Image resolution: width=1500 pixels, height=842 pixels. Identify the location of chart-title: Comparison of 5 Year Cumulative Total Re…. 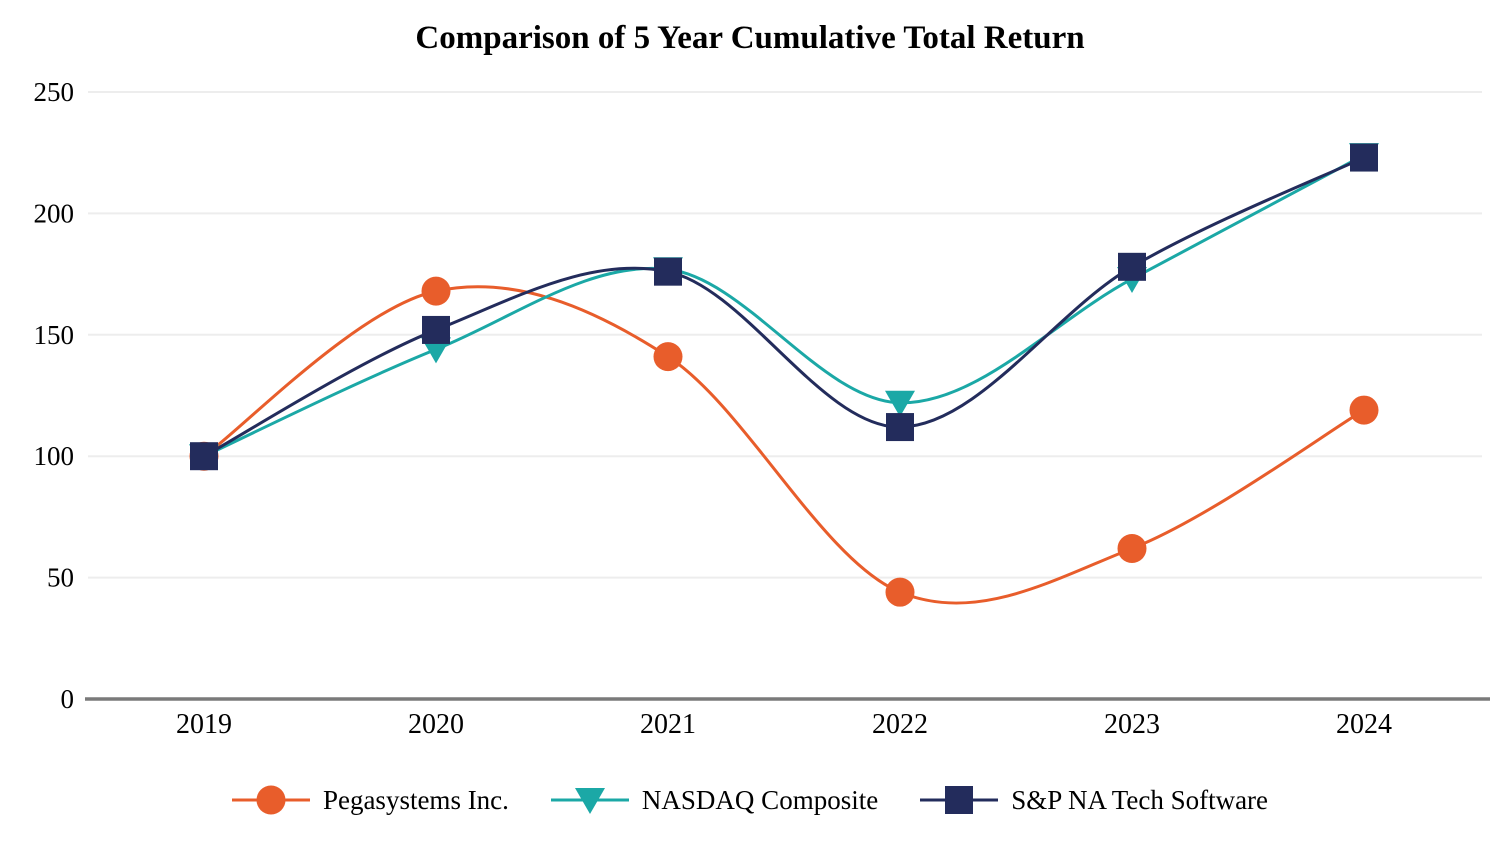
(750, 38).